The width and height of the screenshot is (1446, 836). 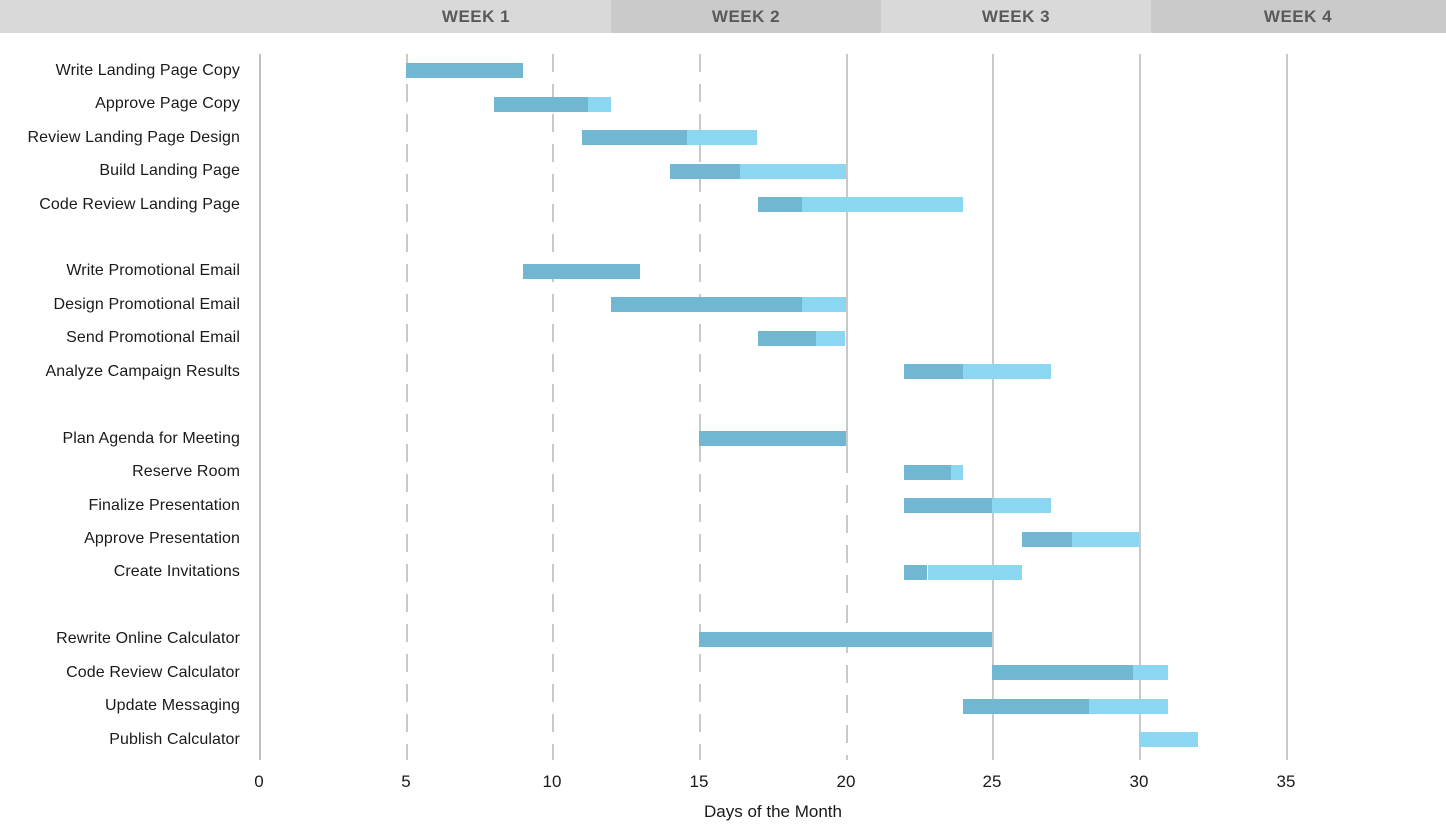 I want to click on week-header-label-2: WEEK 2, so click(x=746, y=16).